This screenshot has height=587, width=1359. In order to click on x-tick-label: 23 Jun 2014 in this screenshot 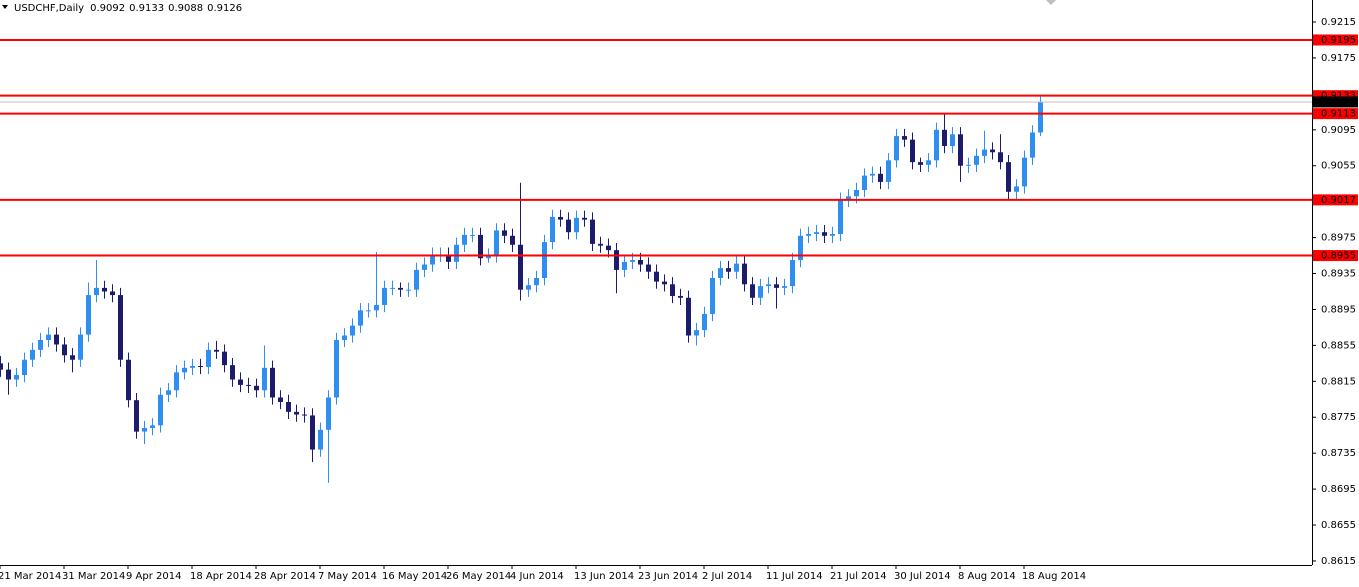, I will do `click(668, 576)`.